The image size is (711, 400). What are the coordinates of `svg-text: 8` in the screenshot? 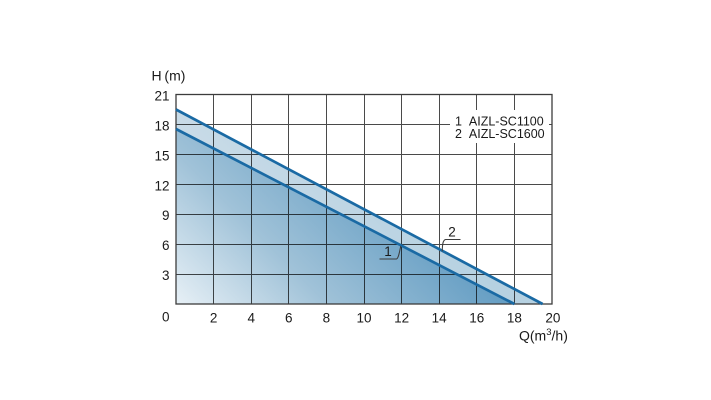 It's located at (327, 318).